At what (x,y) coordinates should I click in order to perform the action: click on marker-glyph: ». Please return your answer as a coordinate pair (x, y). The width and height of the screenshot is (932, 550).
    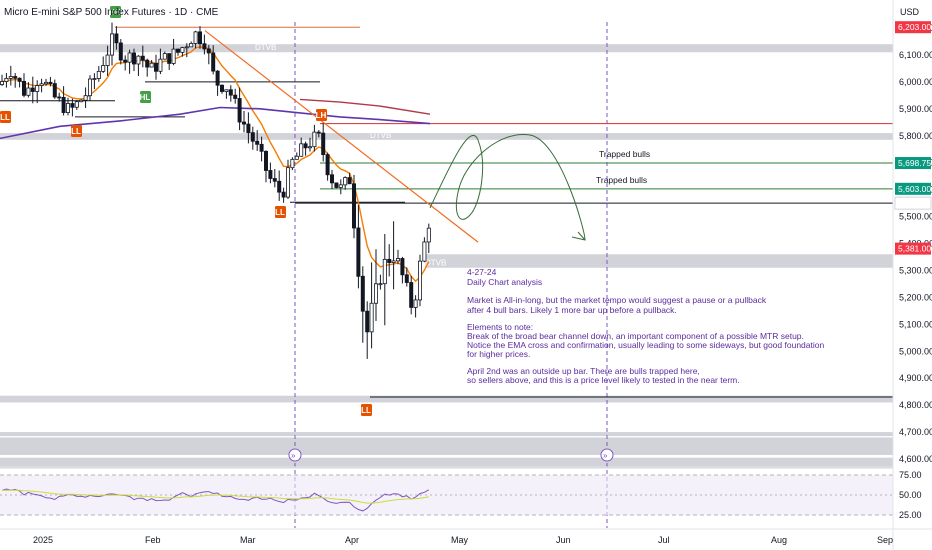
    Looking at the image, I should click on (605, 455).